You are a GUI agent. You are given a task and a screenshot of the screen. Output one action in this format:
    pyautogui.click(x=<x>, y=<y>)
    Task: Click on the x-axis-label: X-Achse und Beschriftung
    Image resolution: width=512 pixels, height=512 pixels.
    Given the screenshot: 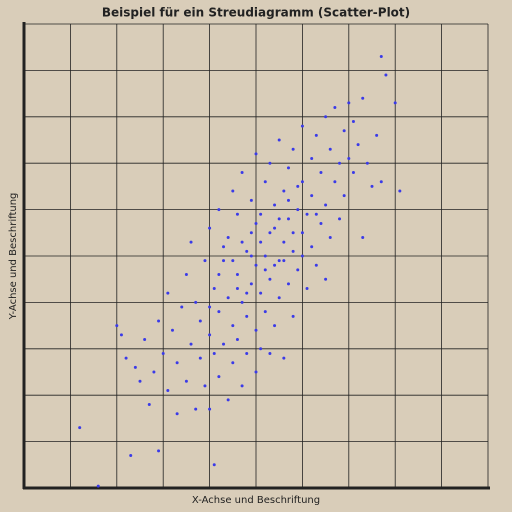 What is the action you would take?
    pyautogui.click(x=256, y=500)
    